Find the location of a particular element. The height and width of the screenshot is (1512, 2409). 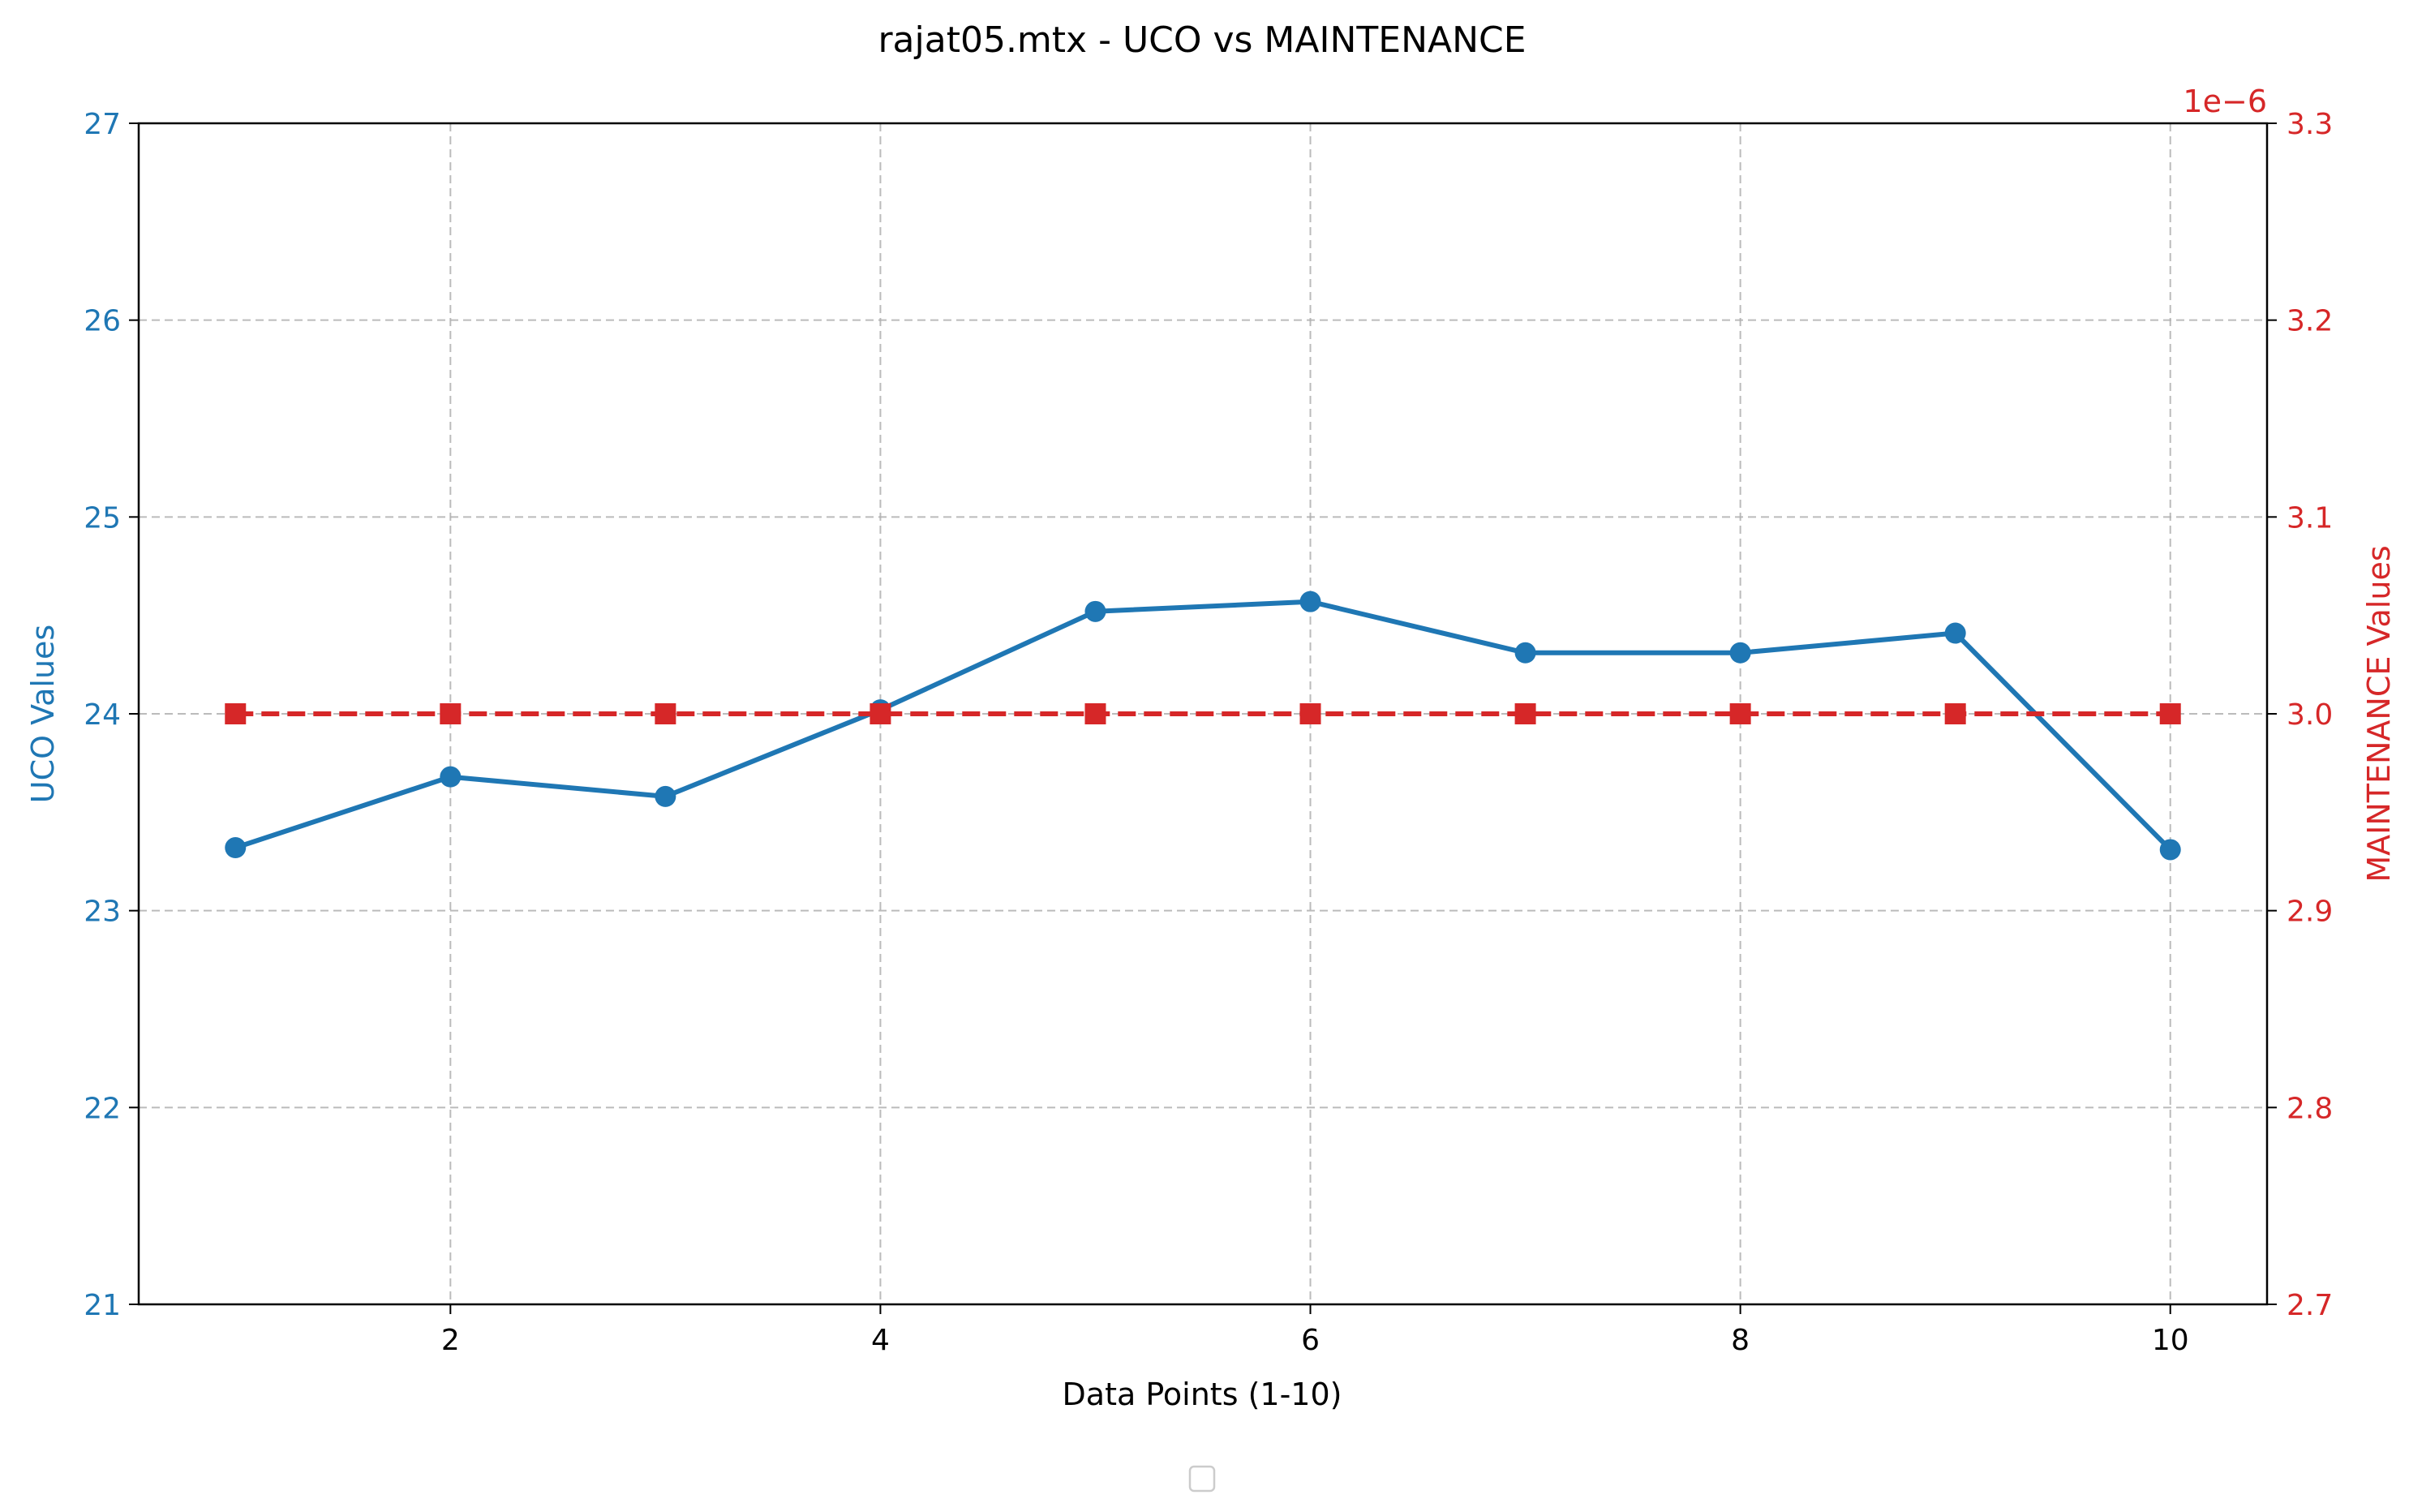

right-tick-label: 2.8 is located at coordinates (2310, 1108).